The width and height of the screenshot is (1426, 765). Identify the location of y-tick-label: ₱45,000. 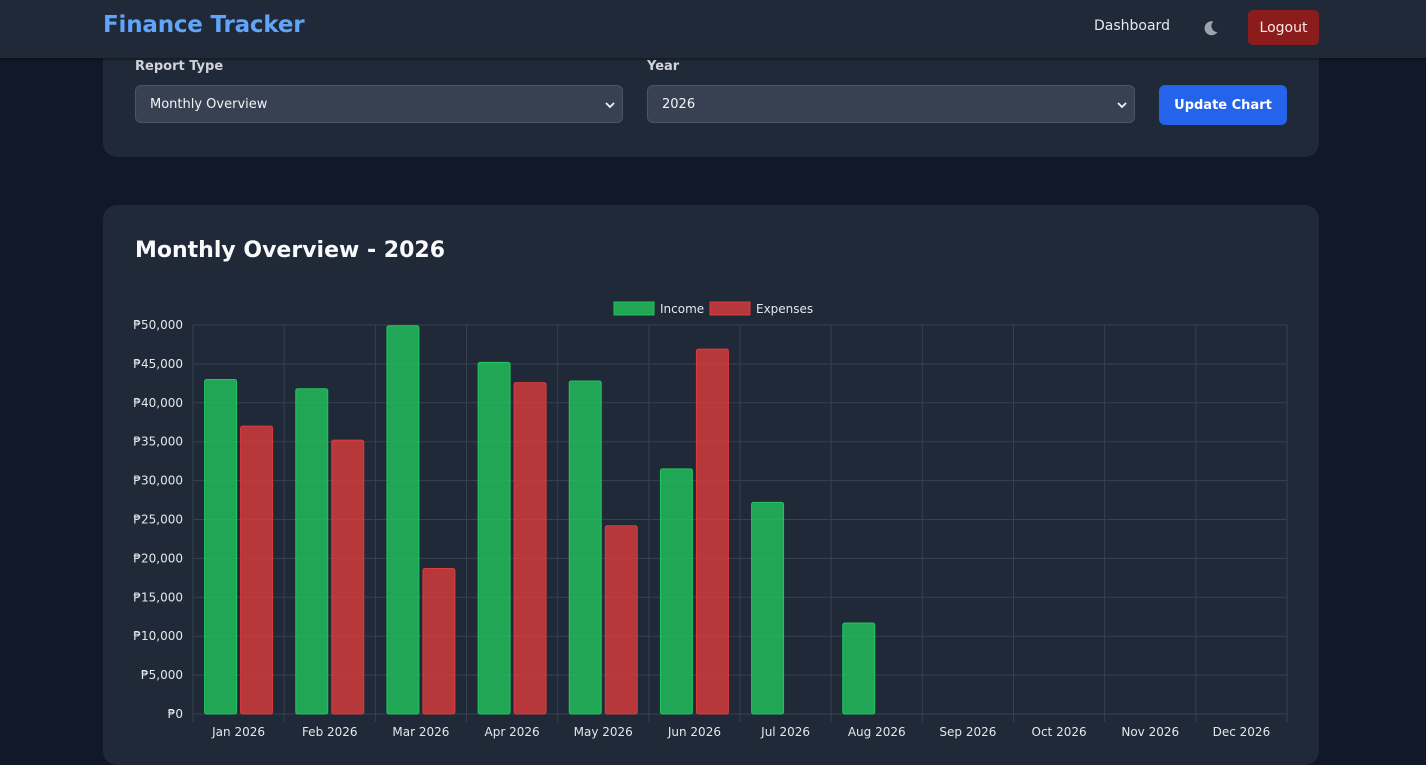
(158, 364).